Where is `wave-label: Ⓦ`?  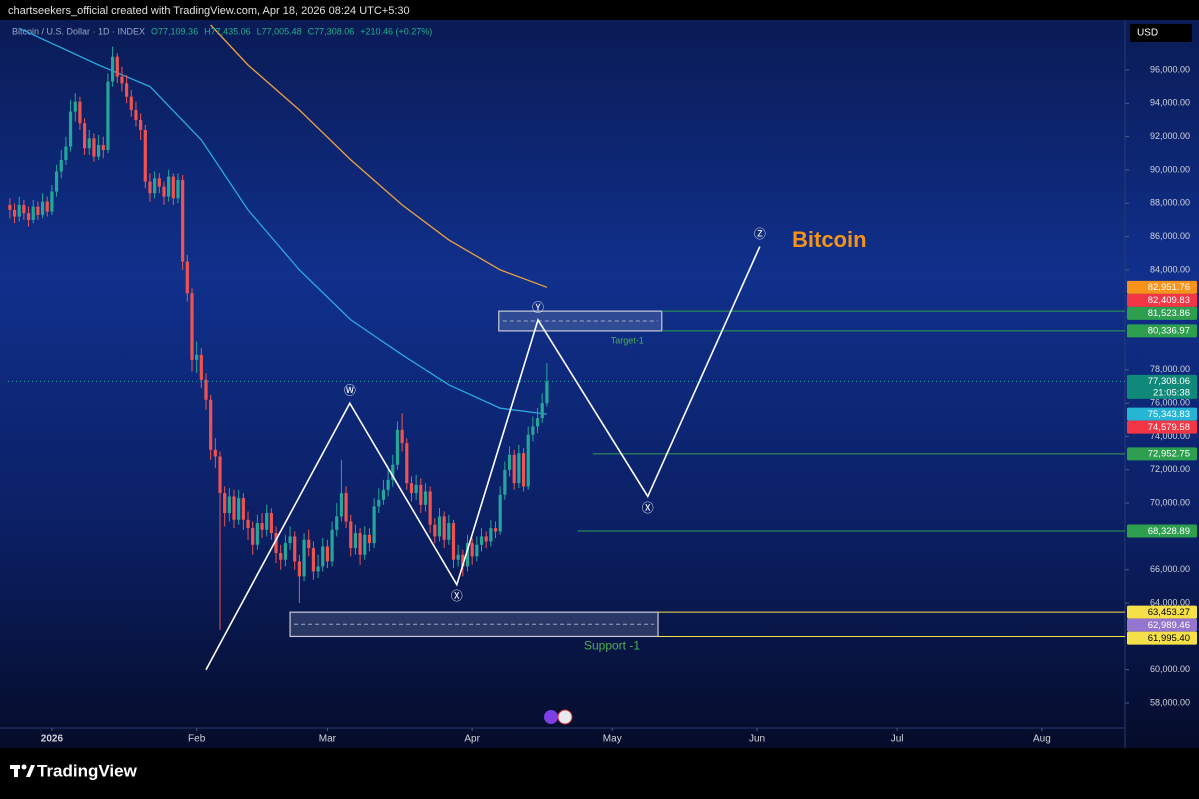 wave-label: Ⓦ is located at coordinates (350, 391).